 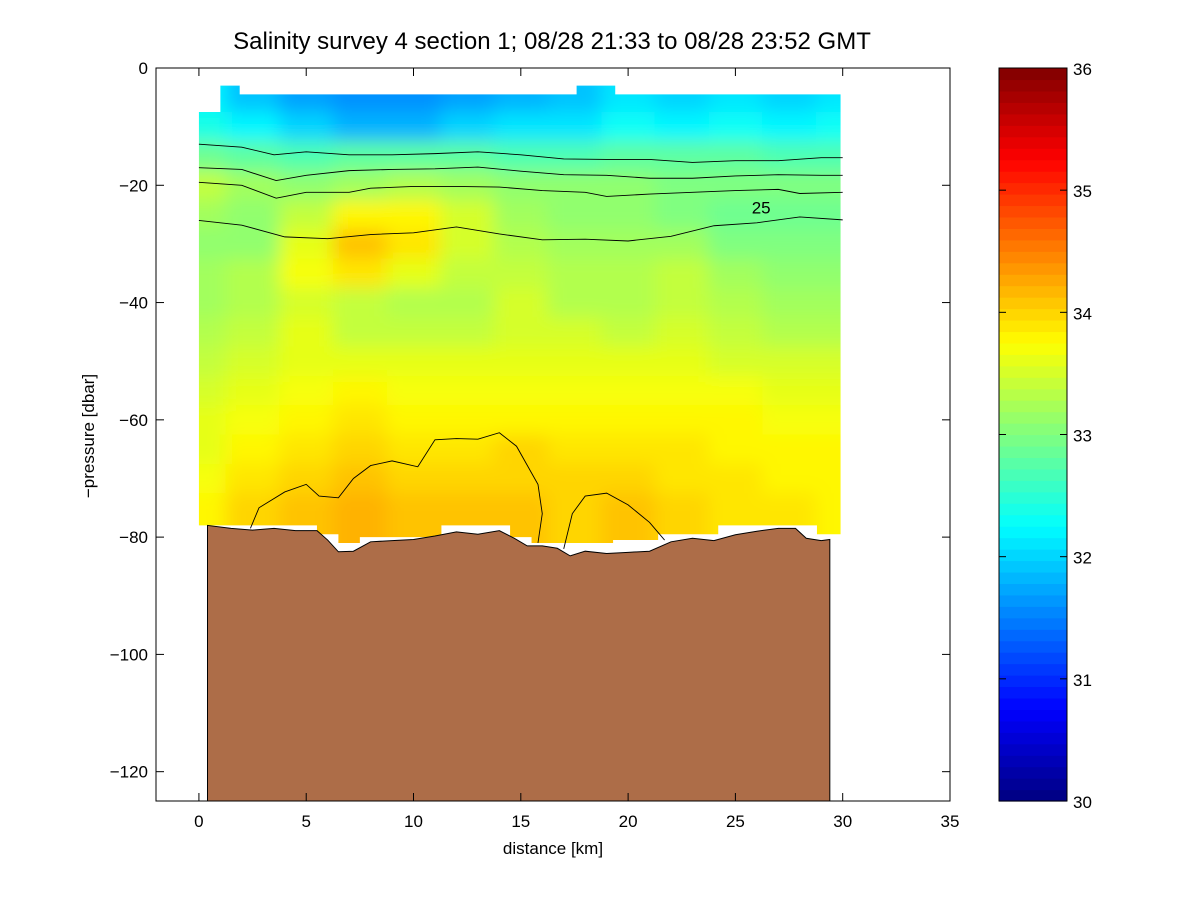 I want to click on colorbar-tick-label: 36, so click(x=1082, y=69).